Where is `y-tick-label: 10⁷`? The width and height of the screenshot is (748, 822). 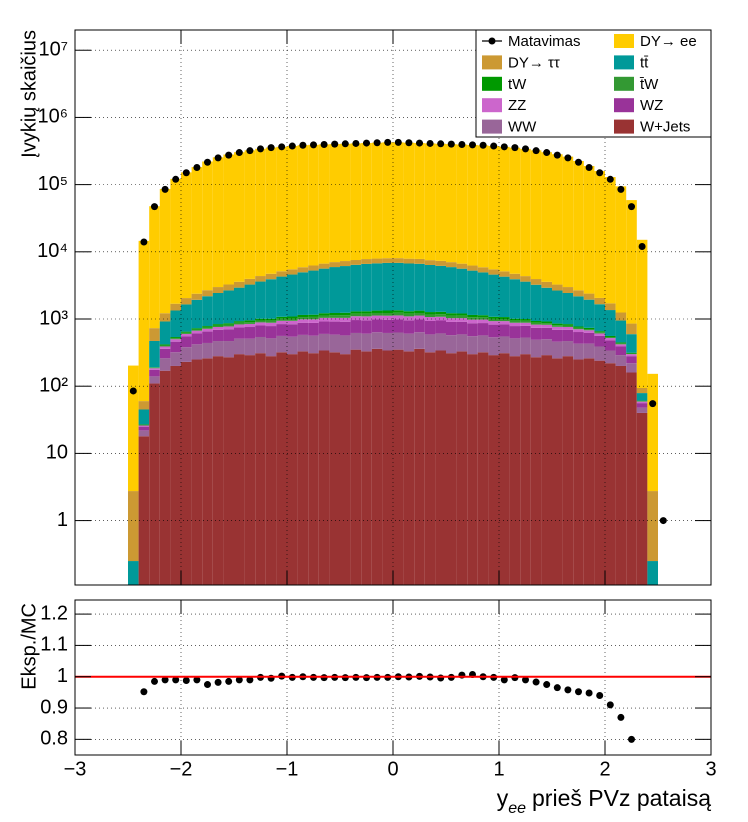
y-tick-label: 10⁷ is located at coordinates (53, 50).